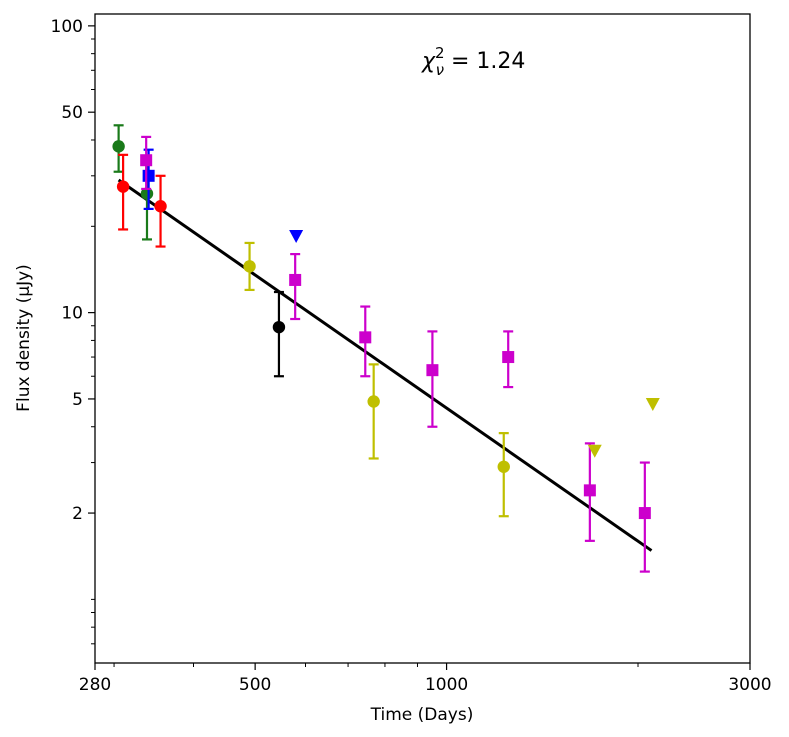 Image resolution: width=789 pixels, height=737 pixels. What do you see at coordinates (255, 685) in the screenshot?
I see `x-tick-label: 500` at bounding box center [255, 685].